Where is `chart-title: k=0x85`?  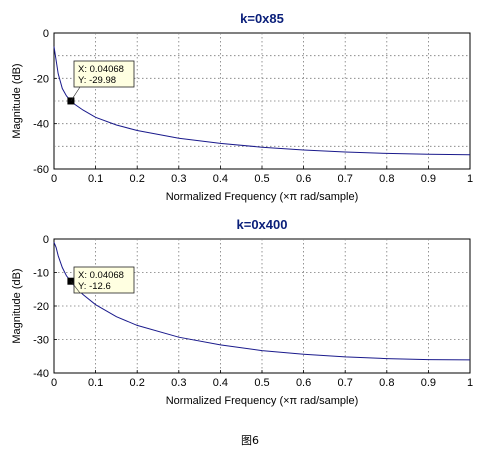
chart-title: k=0x85 is located at coordinates (262, 18).